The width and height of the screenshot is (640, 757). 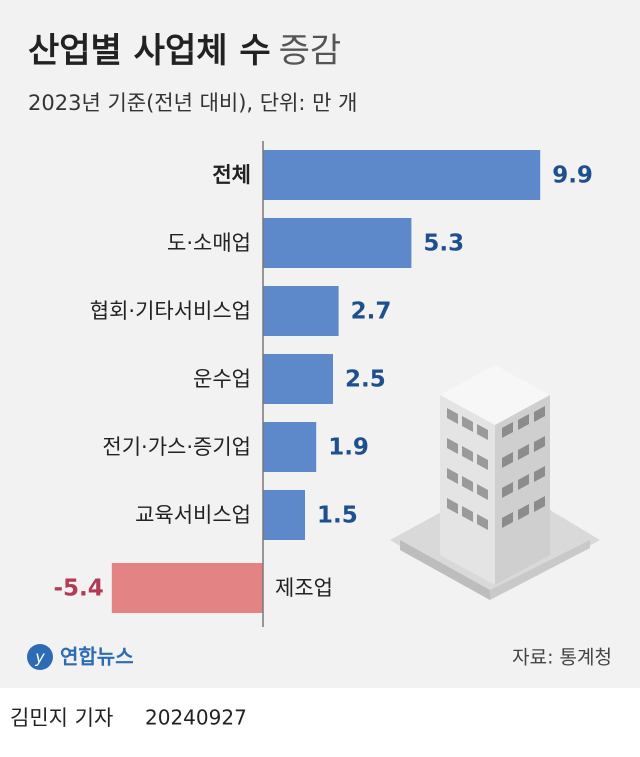 I want to click on chart-title: 산업별 사업체 수 증감, so click(x=184, y=51).